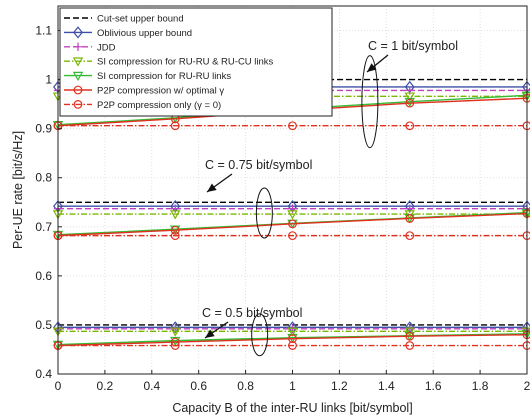 The width and height of the screenshot is (530, 418). I want to click on legend-label: SI compression for RU-RU links, so click(164, 76).